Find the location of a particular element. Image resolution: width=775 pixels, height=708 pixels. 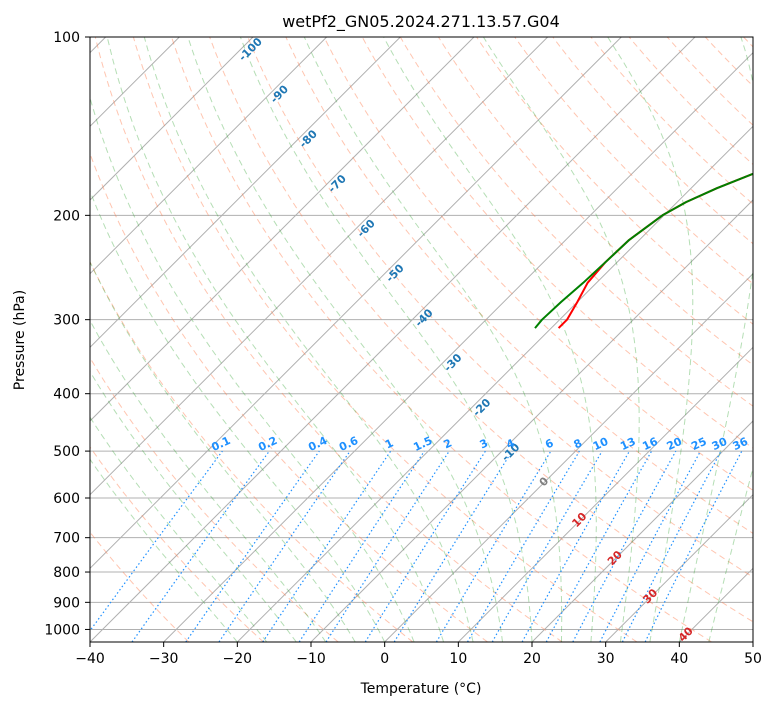

x-tick-label: 0 is located at coordinates (384, 659).